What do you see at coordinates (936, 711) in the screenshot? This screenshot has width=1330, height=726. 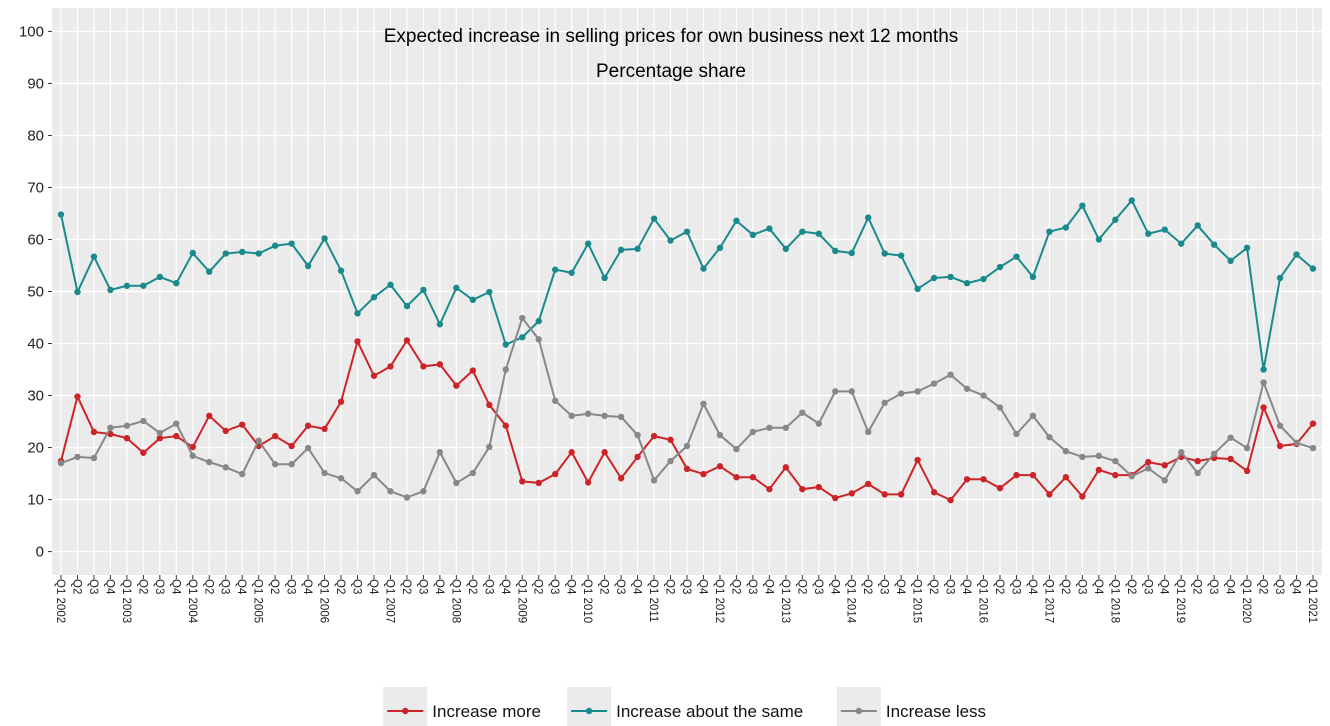 I see `legend-label: Increase less` at bounding box center [936, 711].